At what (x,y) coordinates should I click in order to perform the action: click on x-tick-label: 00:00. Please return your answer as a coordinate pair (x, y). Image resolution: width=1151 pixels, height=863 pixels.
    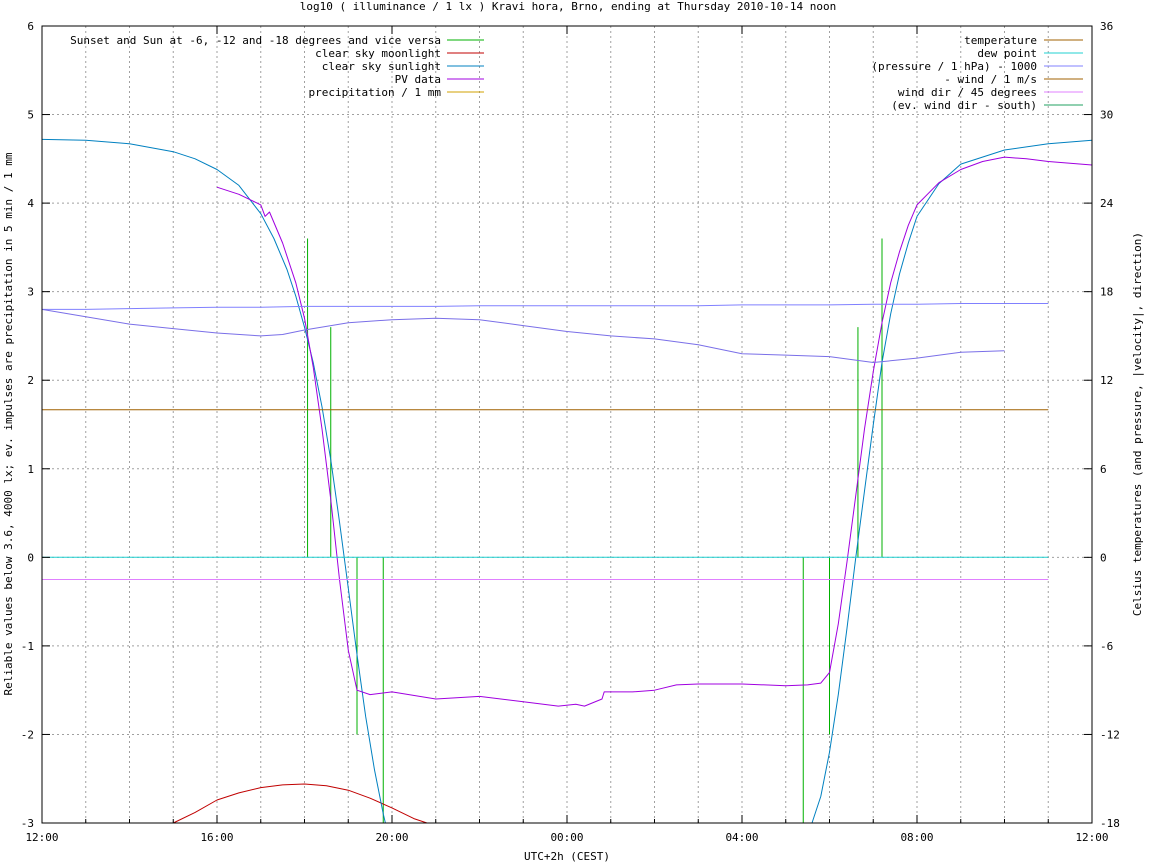
    Looking at the image, I should click on (566, 837).